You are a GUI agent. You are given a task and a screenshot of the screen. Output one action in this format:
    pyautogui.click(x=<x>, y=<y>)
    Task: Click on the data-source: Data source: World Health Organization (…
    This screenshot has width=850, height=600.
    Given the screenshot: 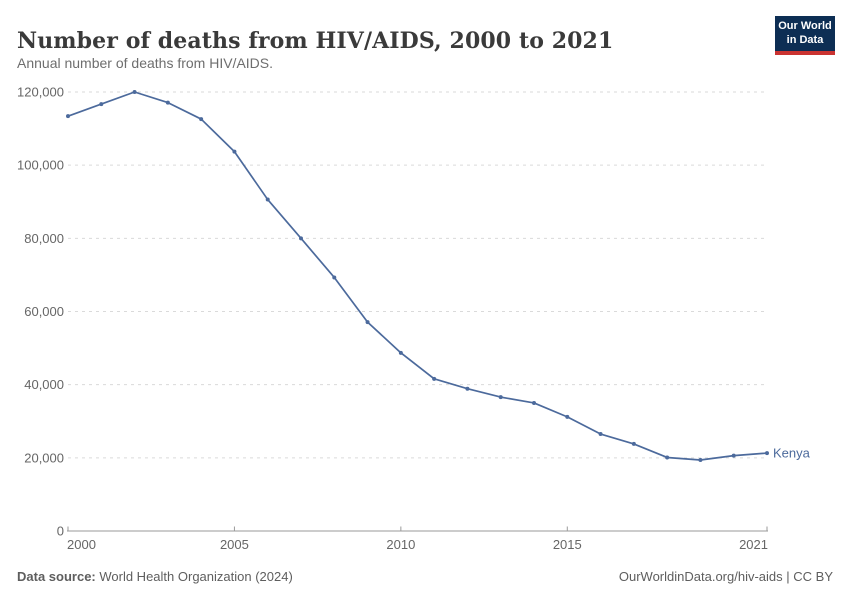 What is the action you would take?
    pyautogui.click(x=155, y=576)
    